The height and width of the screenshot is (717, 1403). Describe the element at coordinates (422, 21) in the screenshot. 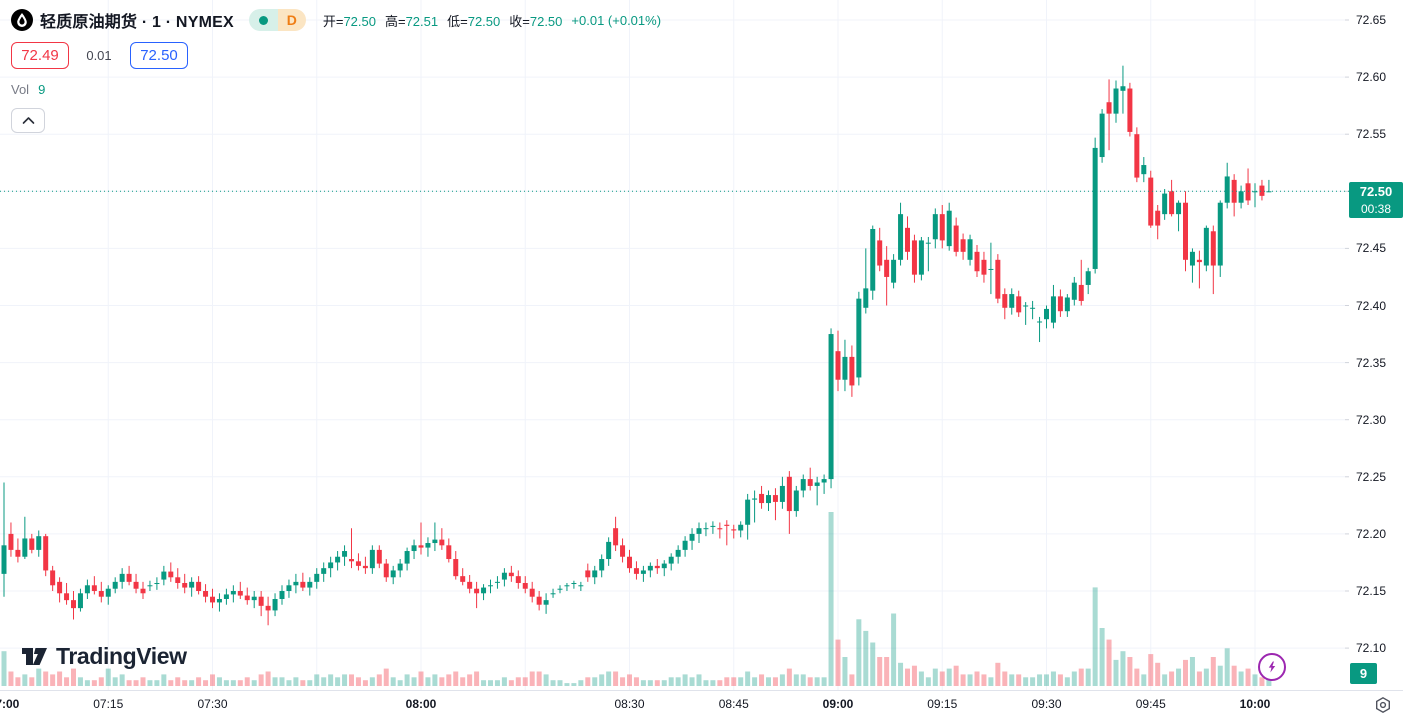

I see `high-value: 72.51` at that location.